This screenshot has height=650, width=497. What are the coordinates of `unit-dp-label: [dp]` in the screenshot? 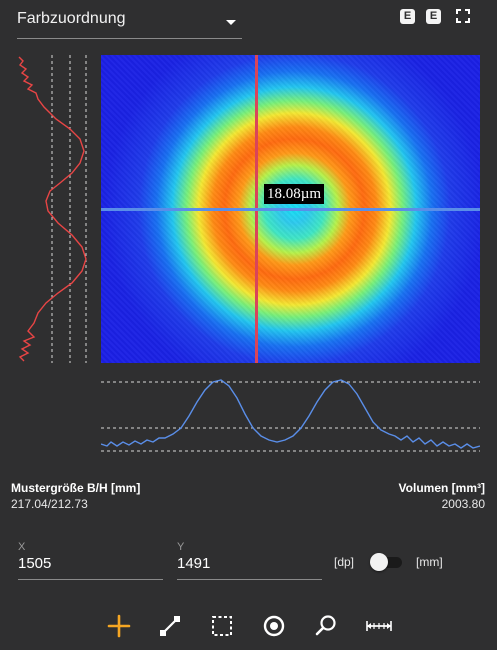 It's located at (344, 562).